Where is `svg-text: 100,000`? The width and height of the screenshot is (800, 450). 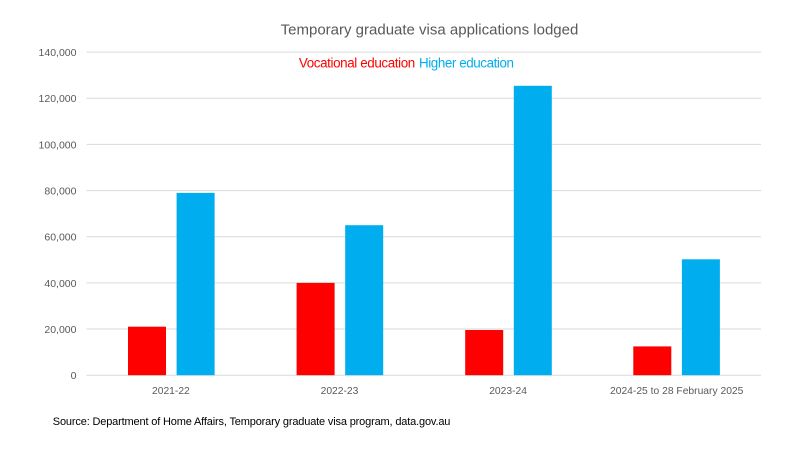
svg-text: 100,000 is located at coordinates (58, 145).